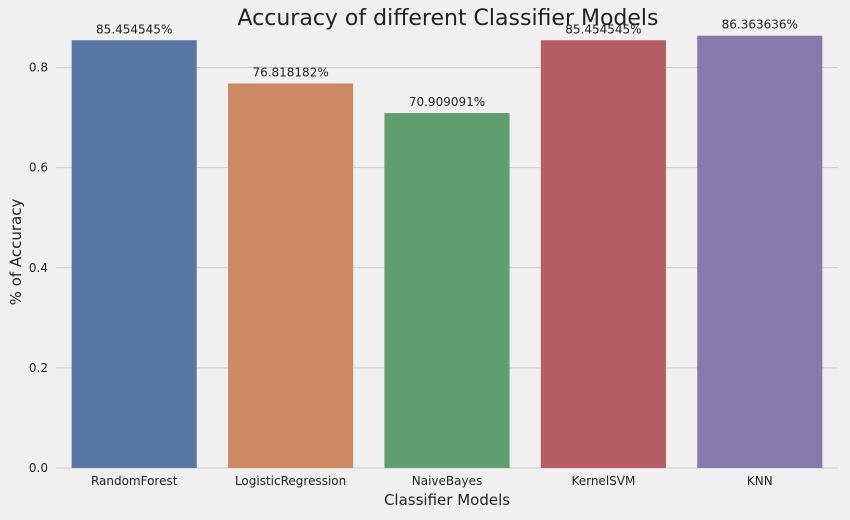 Image resolution: width=850 pixels, height=520 pixels. I want to click on chart-title: Accuracy of different Classifier Models, so click(448, 18).